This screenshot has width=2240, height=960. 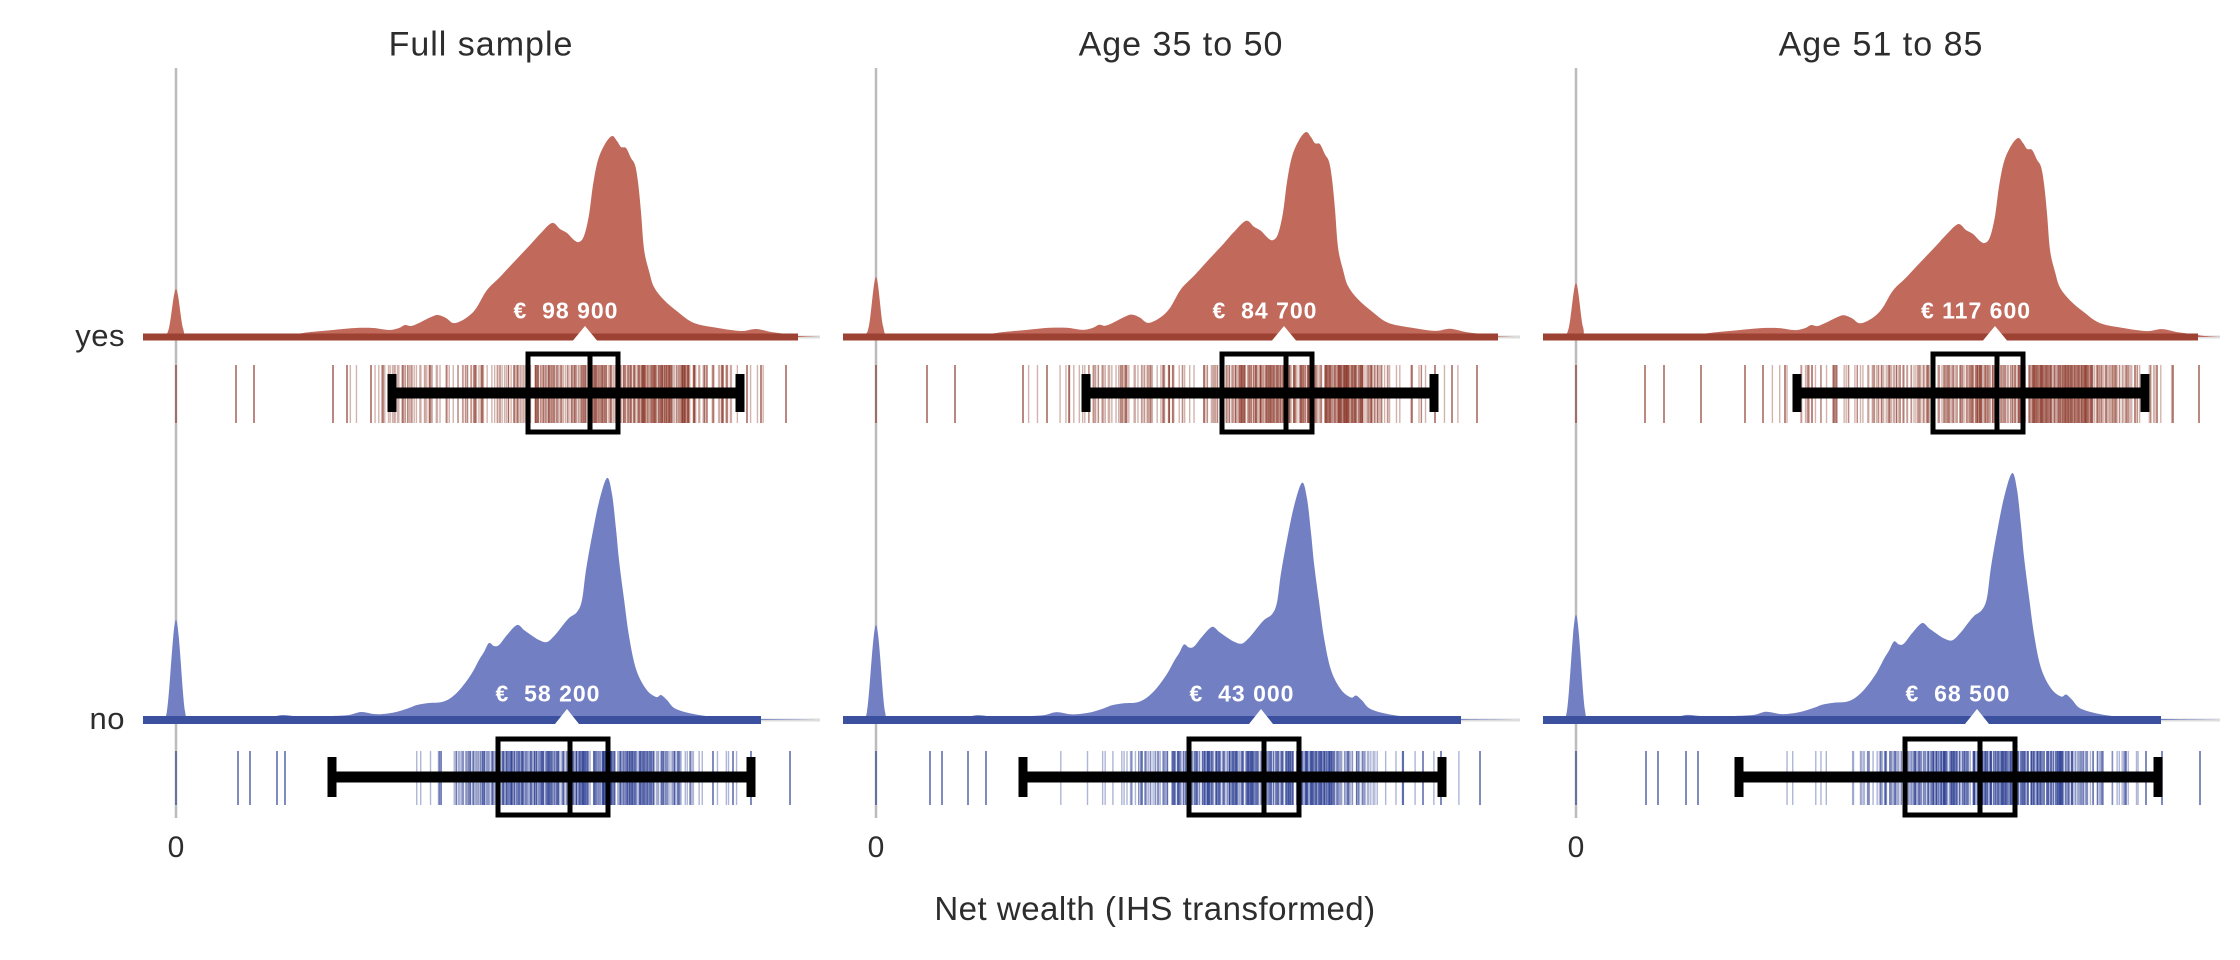 I want to click on x-tick-zero-panel2: 0, so click(x=876, y=847).